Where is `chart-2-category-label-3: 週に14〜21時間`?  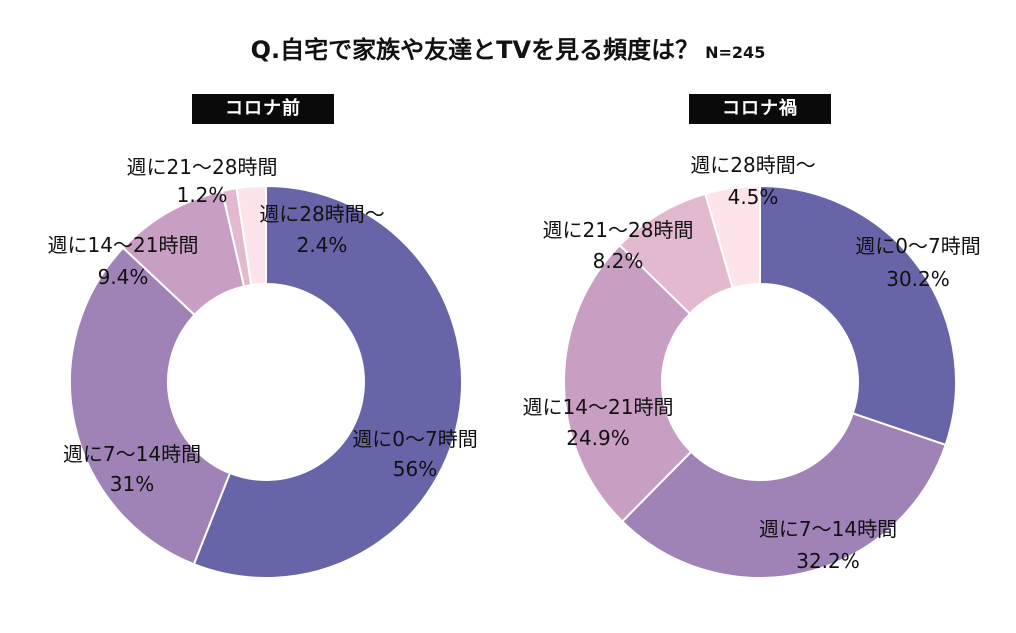
chart-2-category-label-3: 週に14〜21時間 is located at coordinates (598, 407).